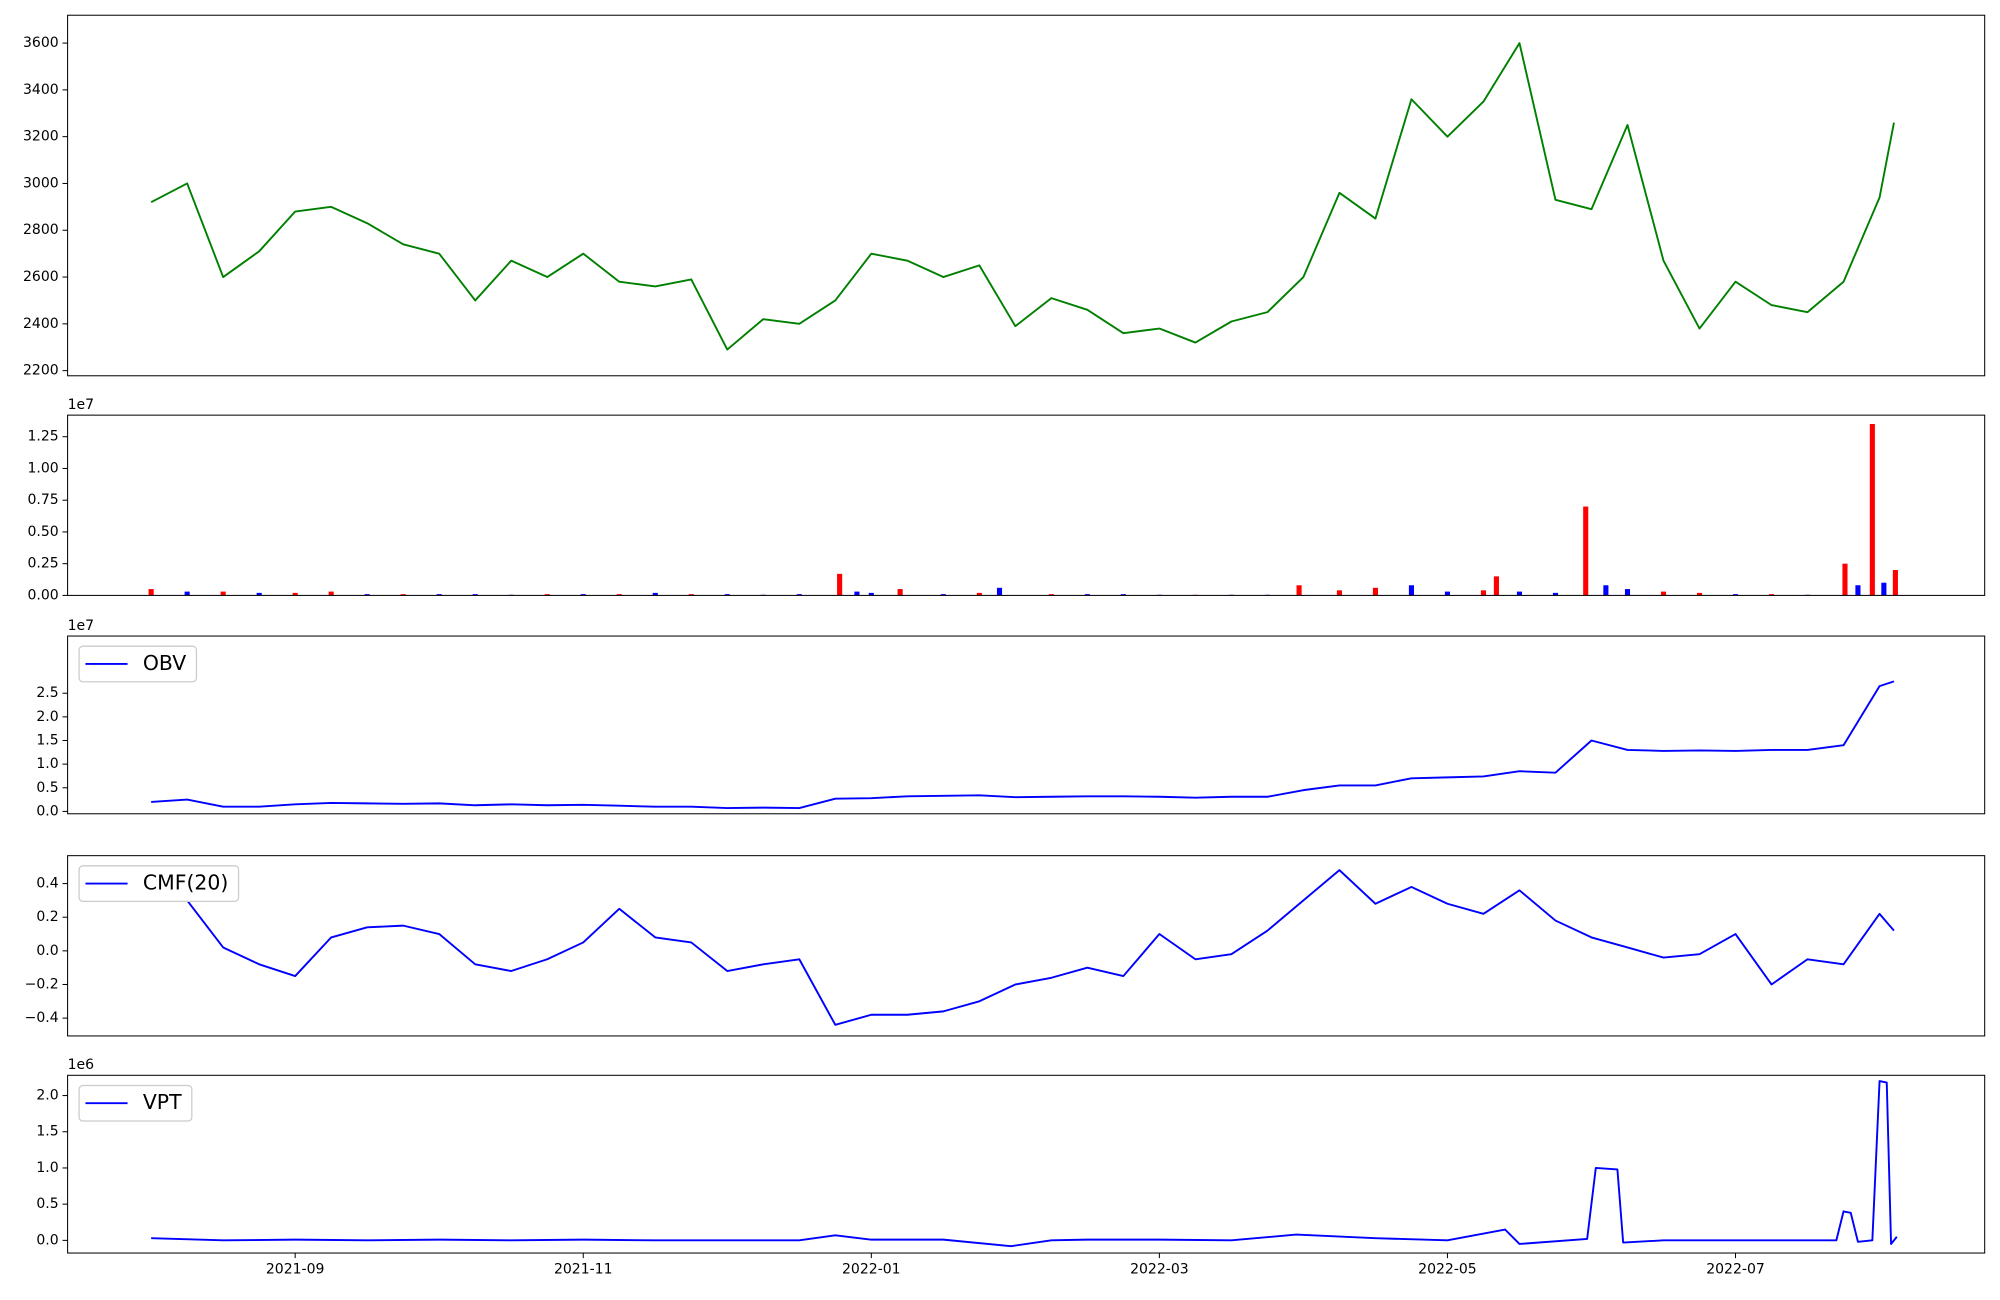 This screenshot has height=1300, width=2000. I want to click on x-tick-label: 2022-07, so click(1735, 1270).